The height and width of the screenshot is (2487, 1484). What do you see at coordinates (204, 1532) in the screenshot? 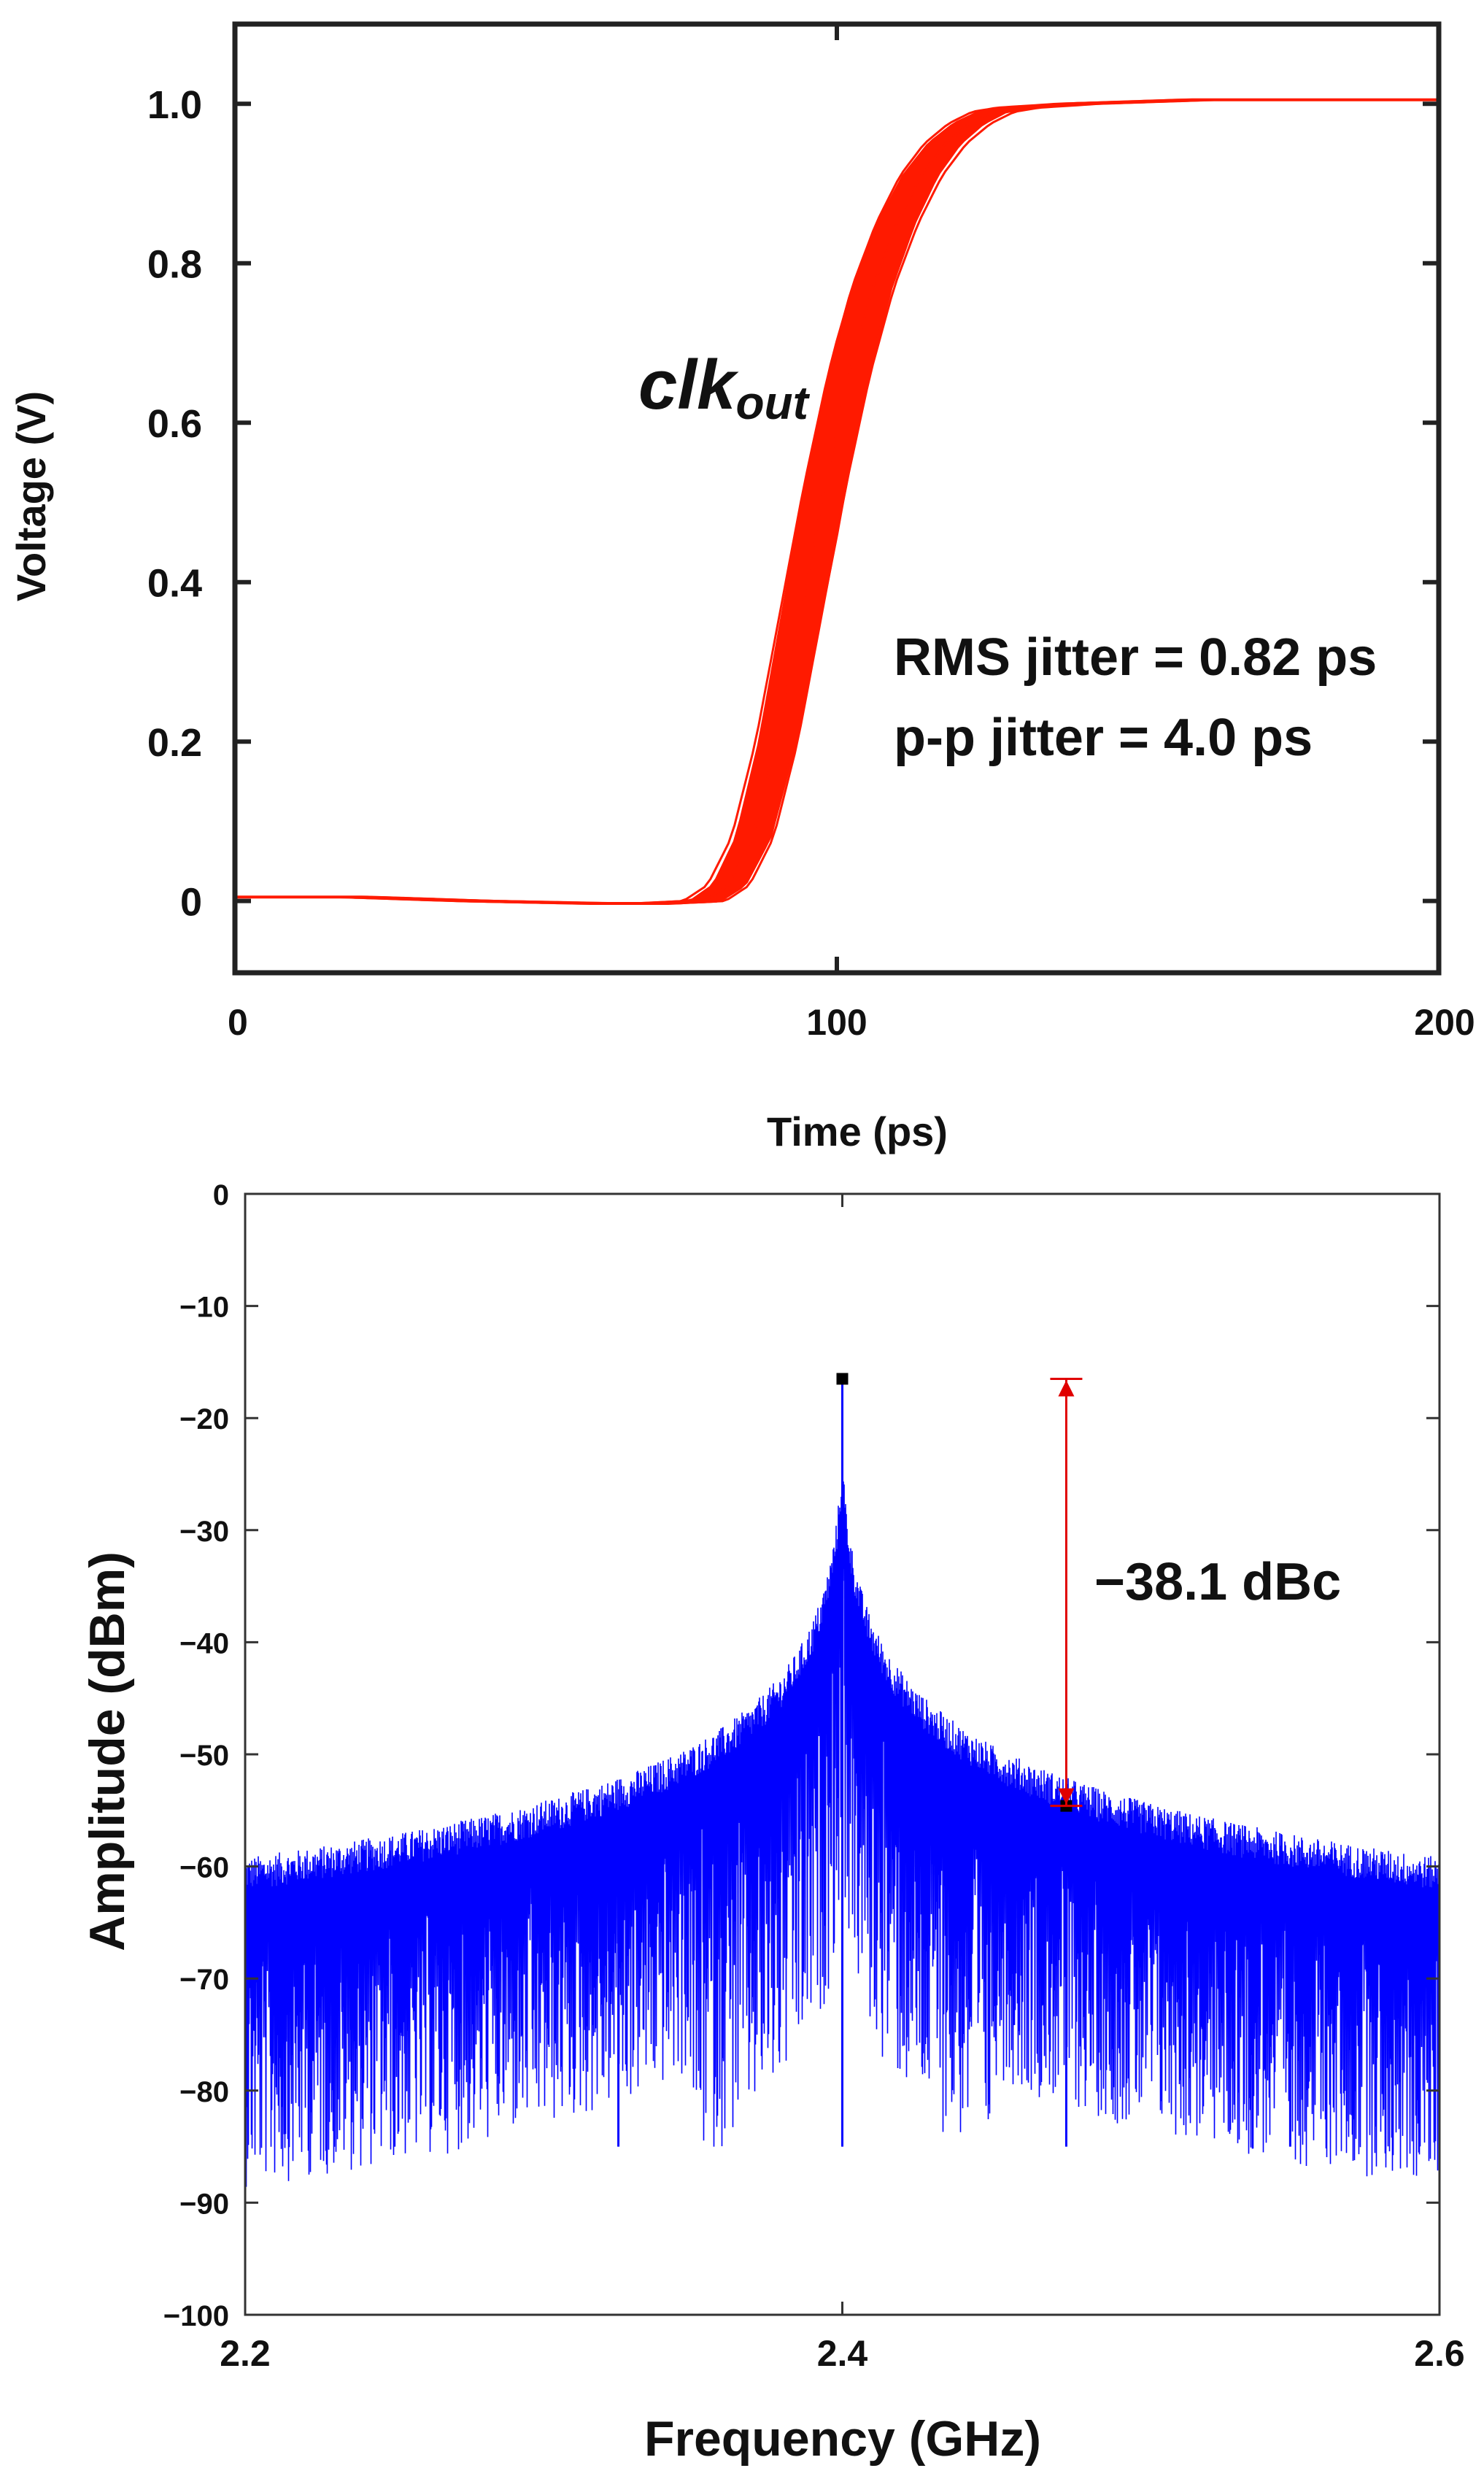
I see `spectrum-y-tick-label: −30` at bounding box center [204, 1532].